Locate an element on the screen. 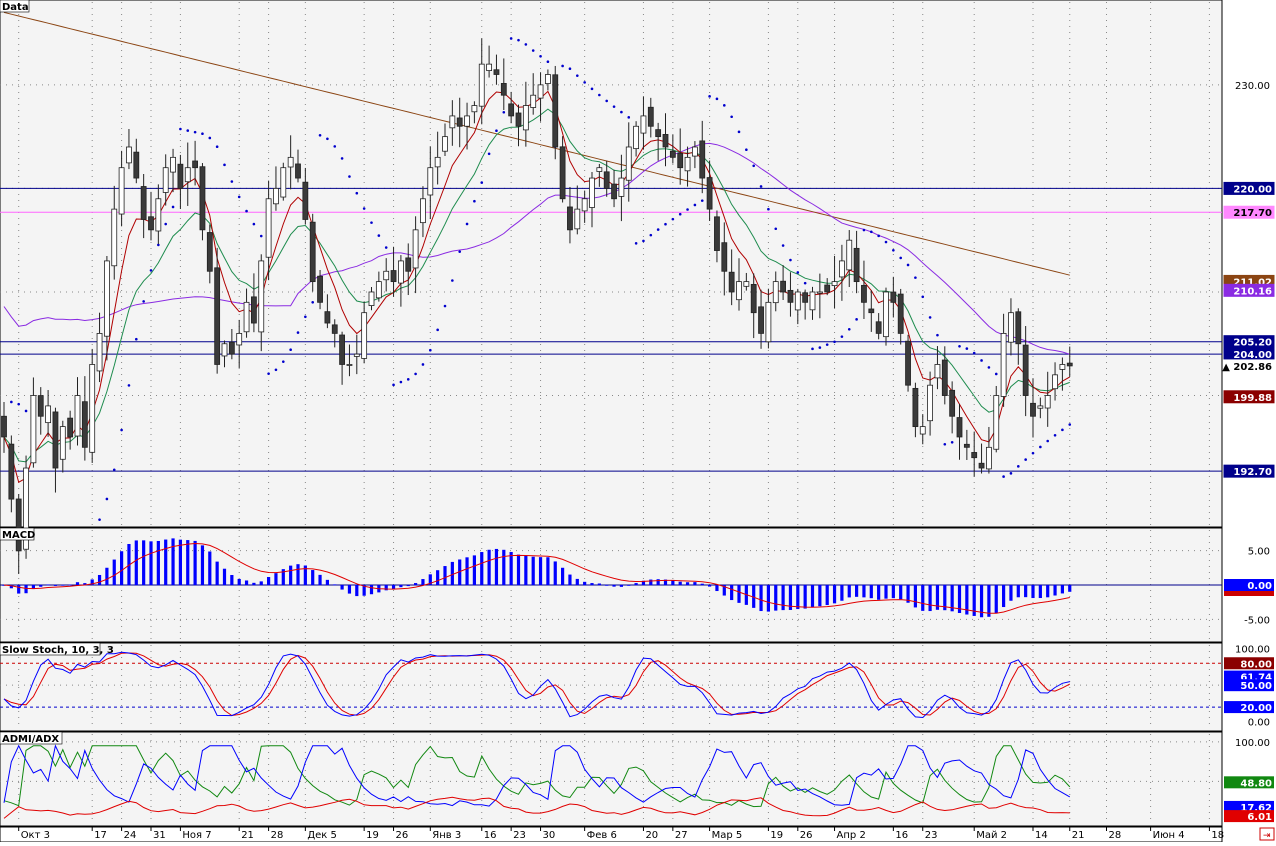 The width and height of the screenshot is (1276, 846). time-axis-label: 30 is located at coordinates (549, 835).